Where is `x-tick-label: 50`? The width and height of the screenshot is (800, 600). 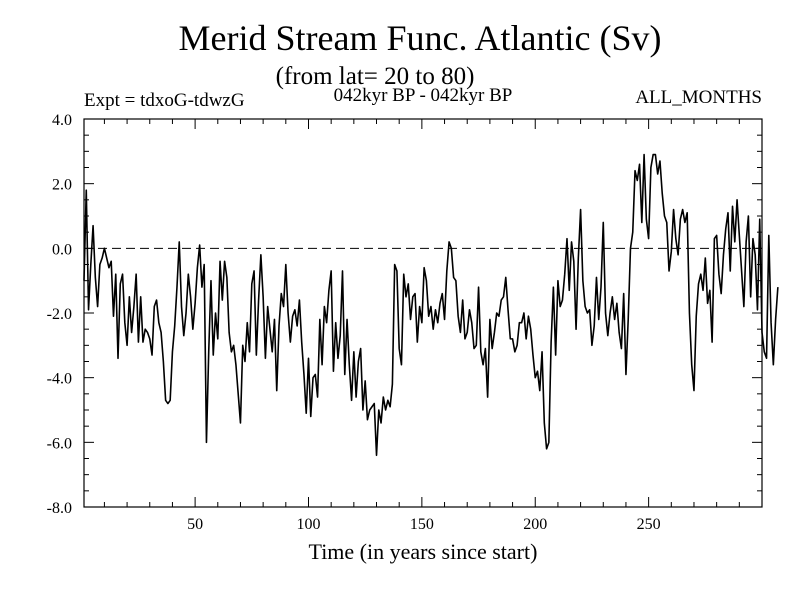 x-tick-label: 50 is located at coordinates (195, 524).